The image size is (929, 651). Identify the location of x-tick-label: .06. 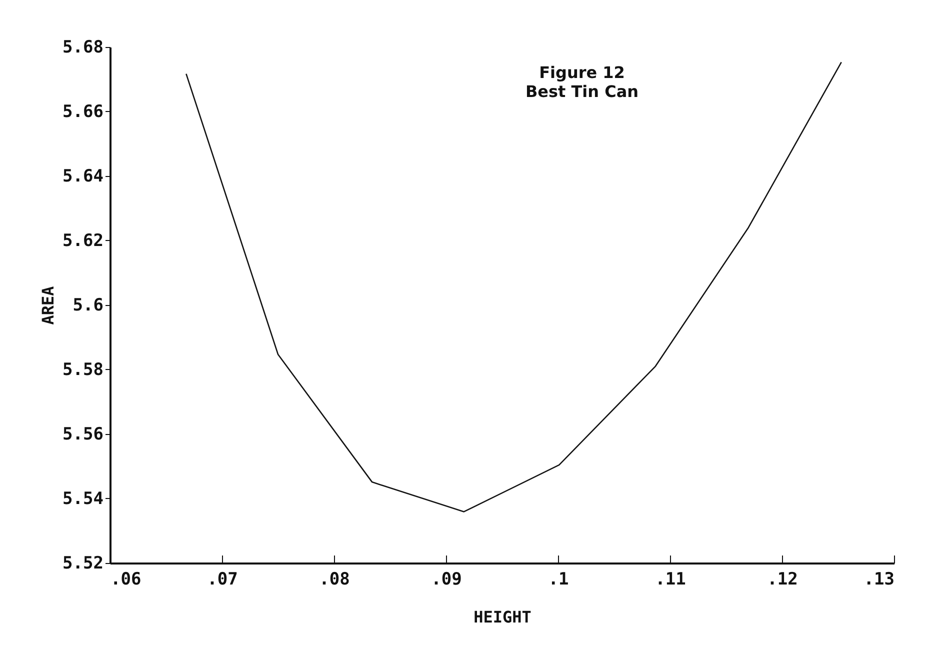
(126, 580).